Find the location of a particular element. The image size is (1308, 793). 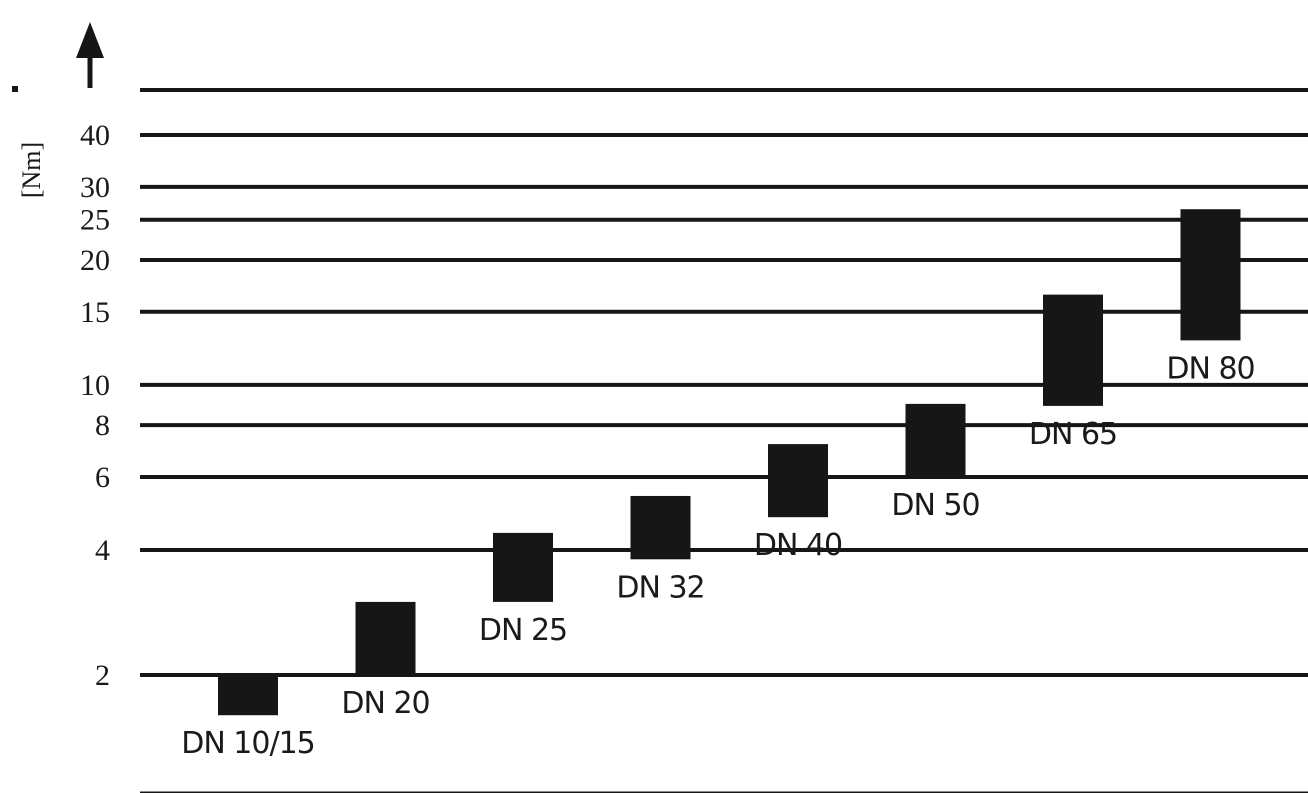

y-axis-arrow-icon is located at coordinates (90, 55).